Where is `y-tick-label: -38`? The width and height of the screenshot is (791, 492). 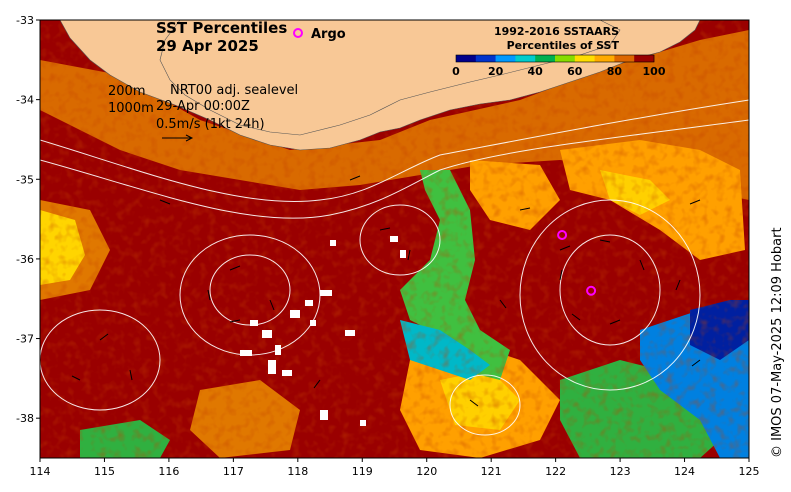 y-tick-label: -38 is located at coordinates (25, 418).